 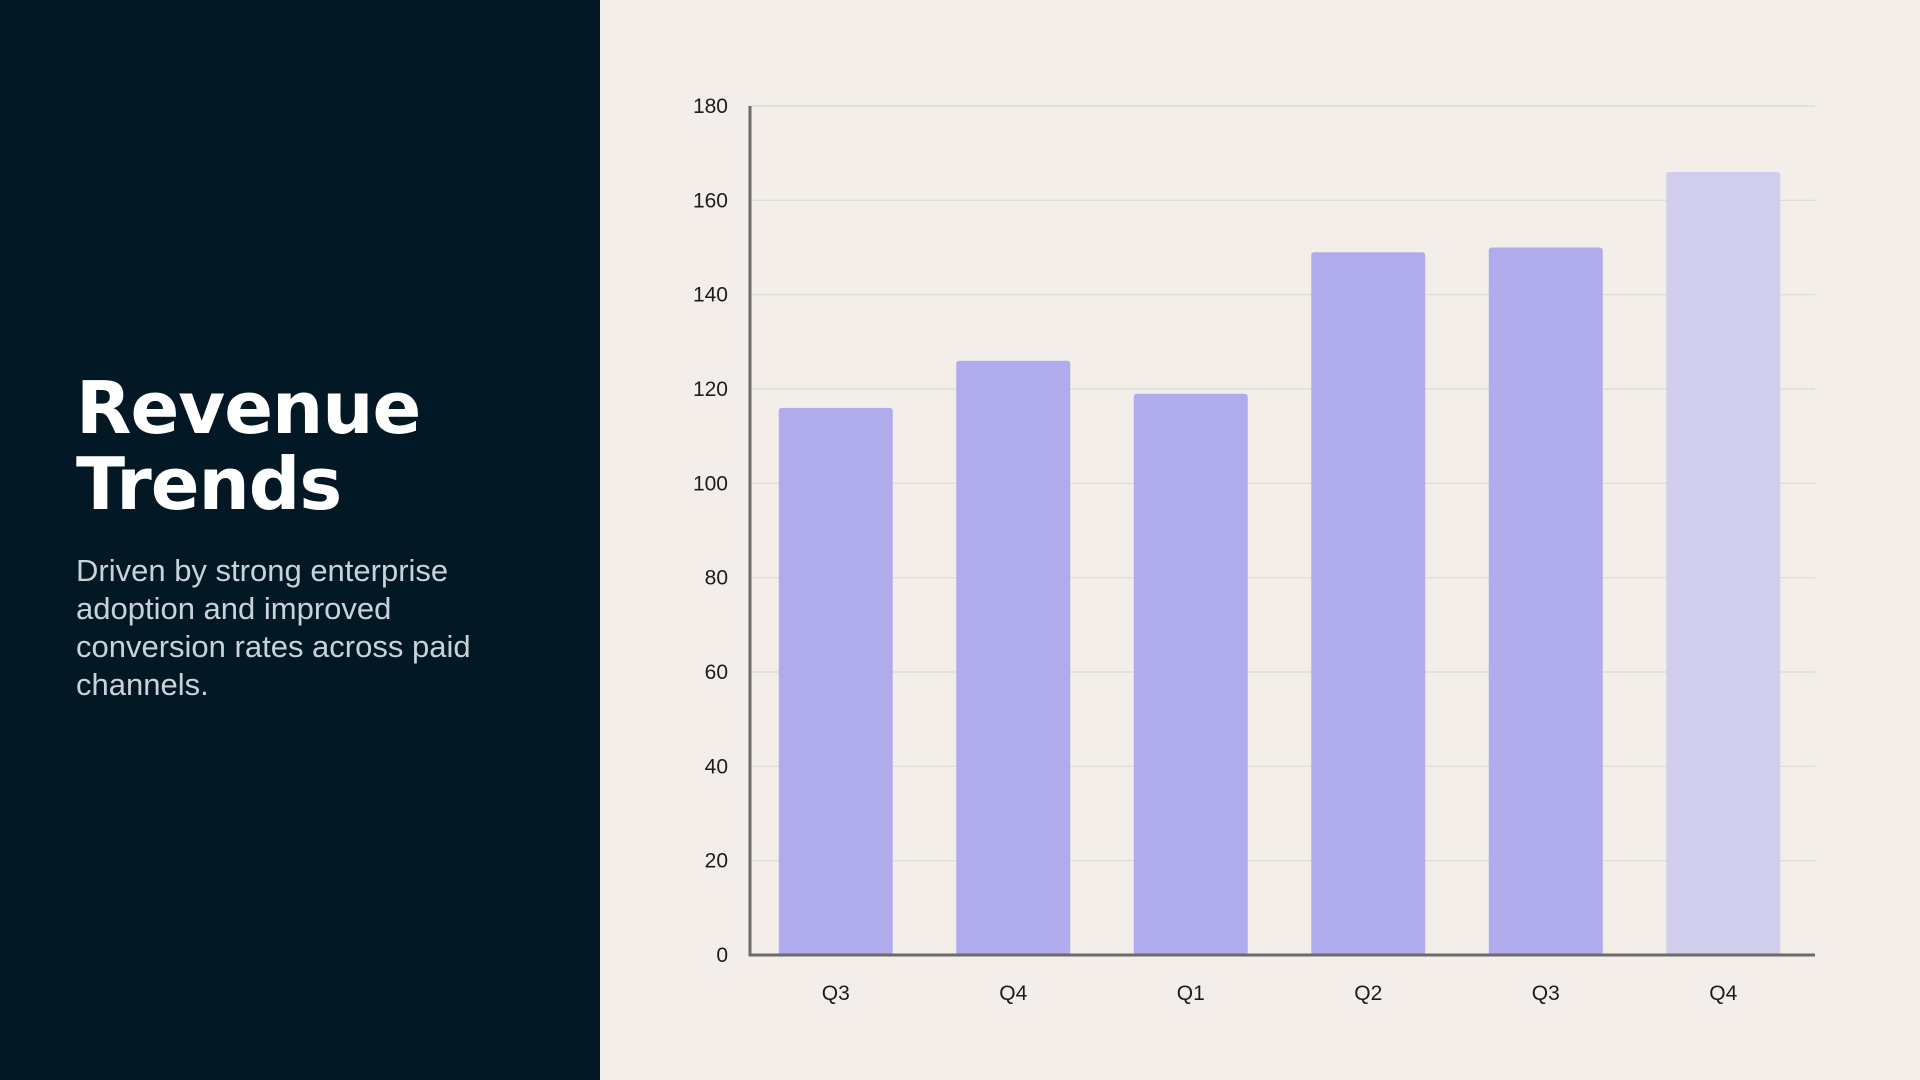 I want to click on x-tick-label: Q1, so click(x=1191, y=993).